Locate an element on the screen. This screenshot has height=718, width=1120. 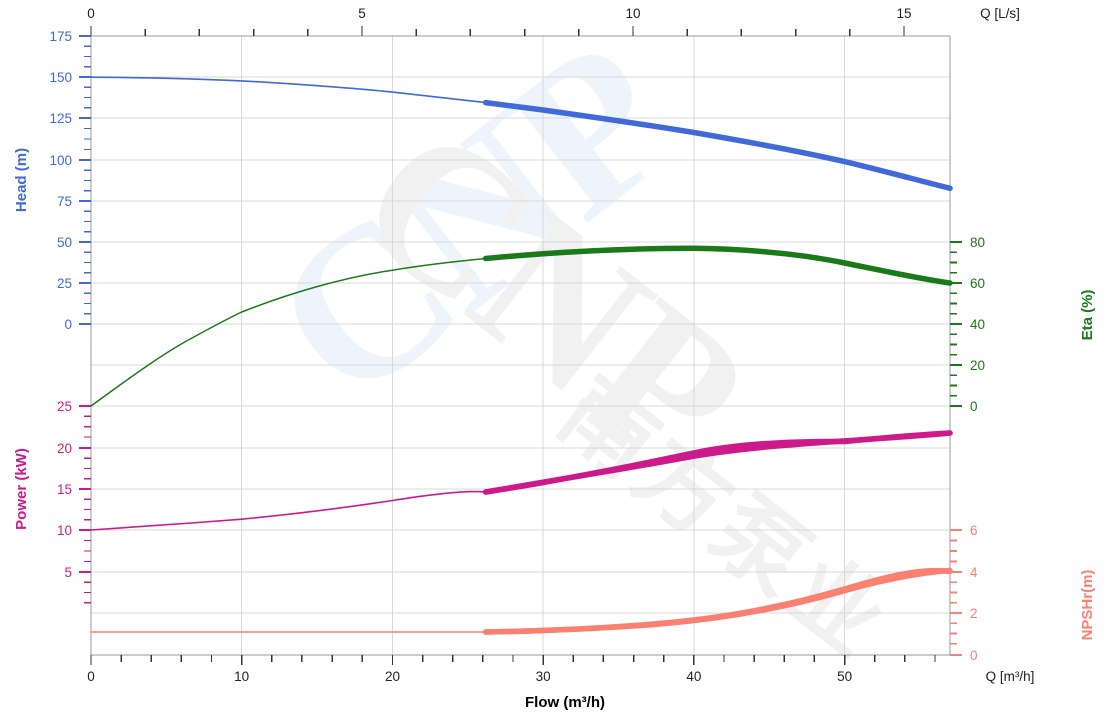
npshr-tick-6: 6 is located at coordinates (974, 530).